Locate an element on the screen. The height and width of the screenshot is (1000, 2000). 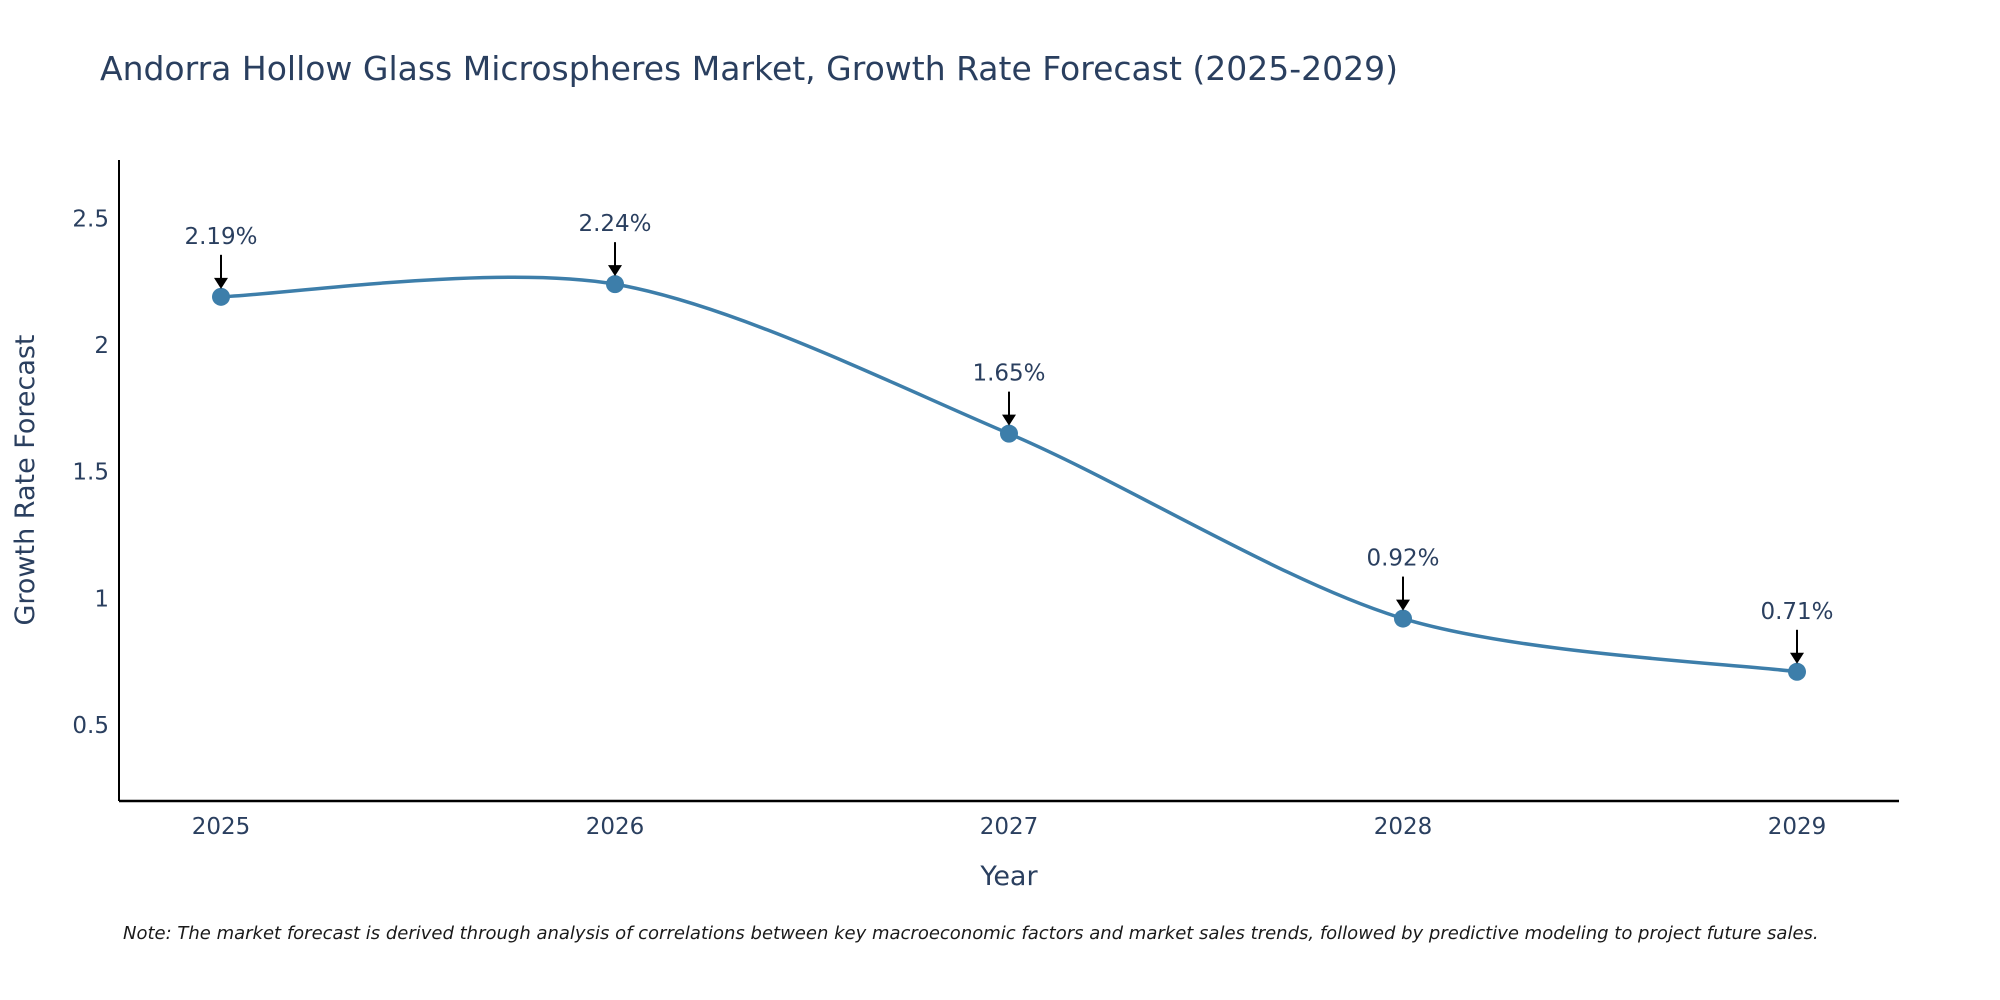
x-tick-label: 2029 is located at coordinates (1797, 827).